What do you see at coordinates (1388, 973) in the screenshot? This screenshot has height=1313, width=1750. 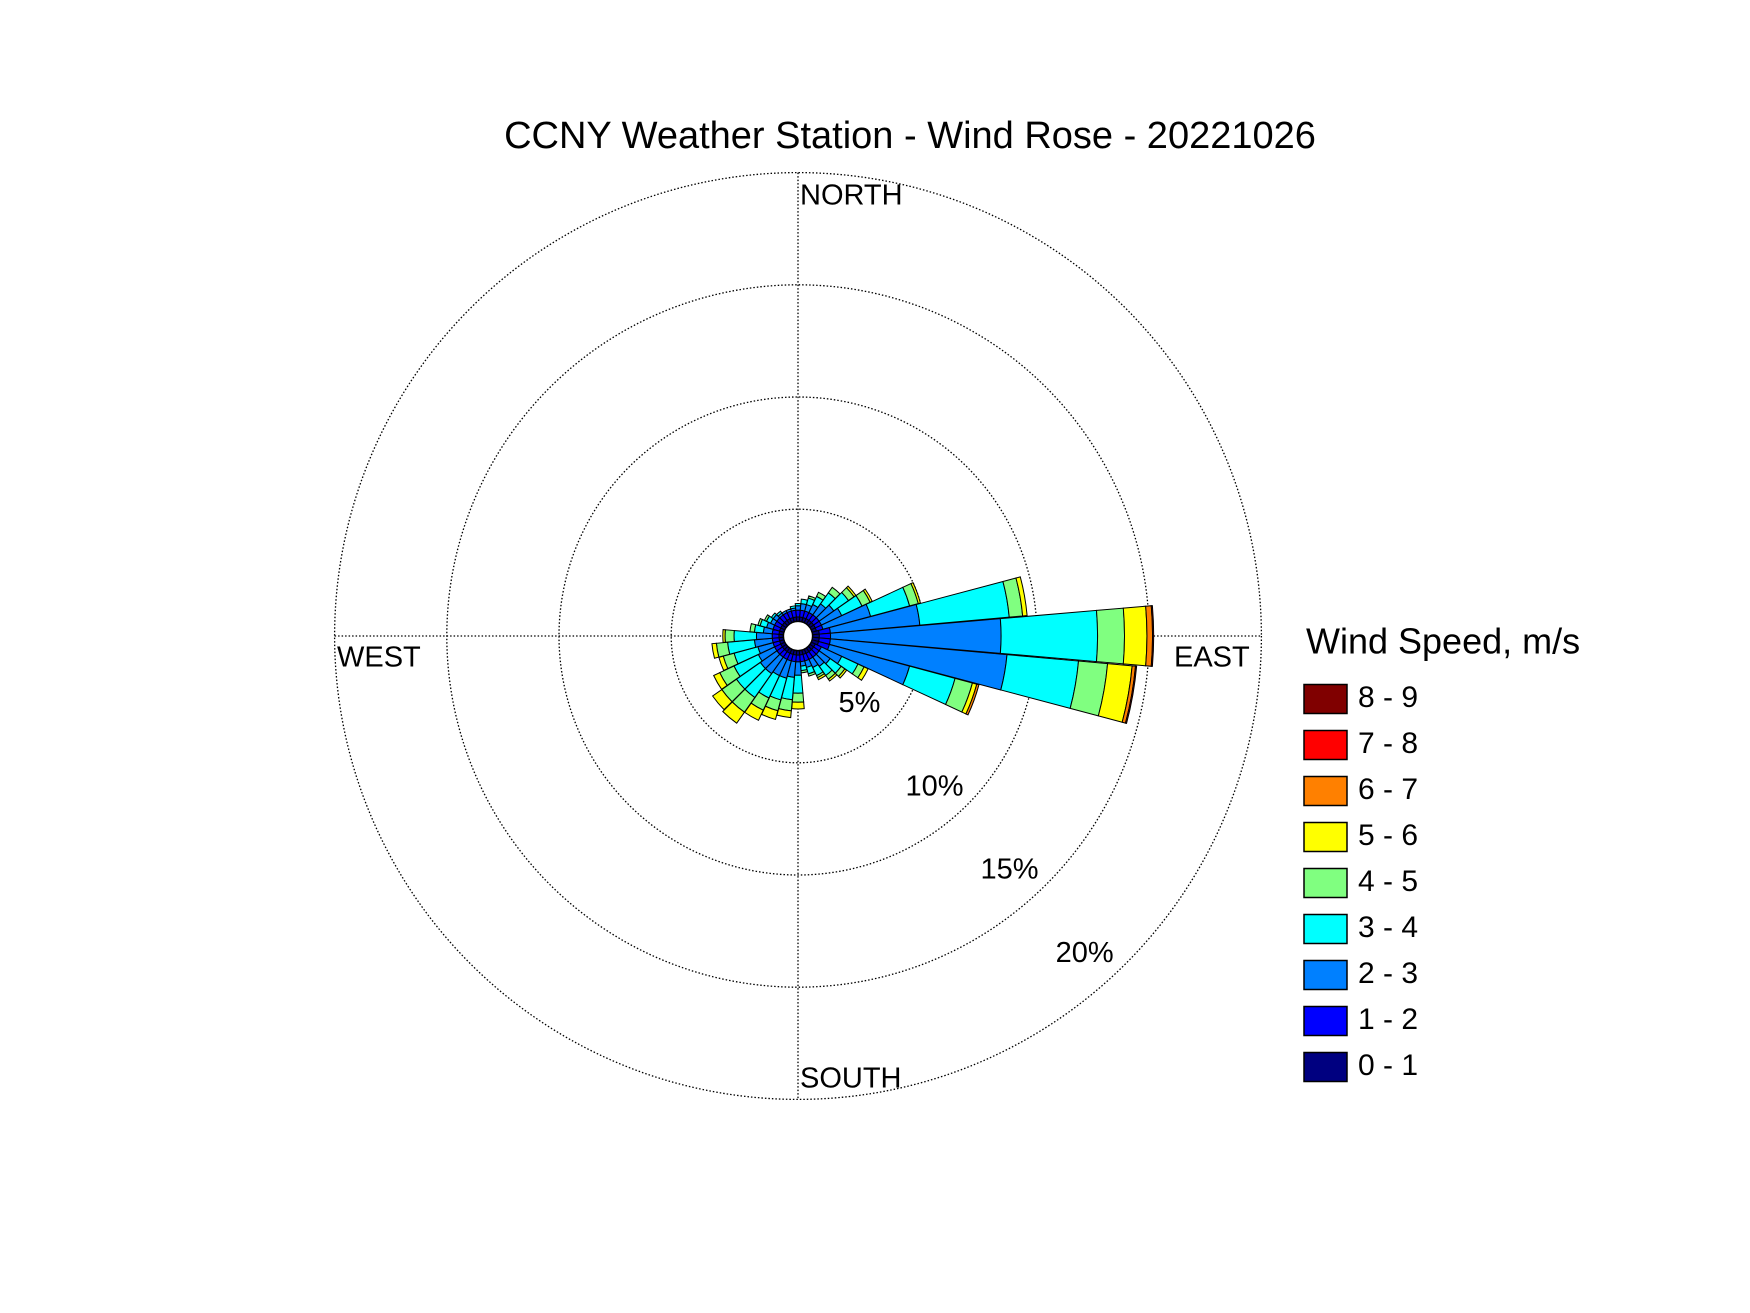 I see `legend-label: 2 - 3` at bounding box center [1388, 973].